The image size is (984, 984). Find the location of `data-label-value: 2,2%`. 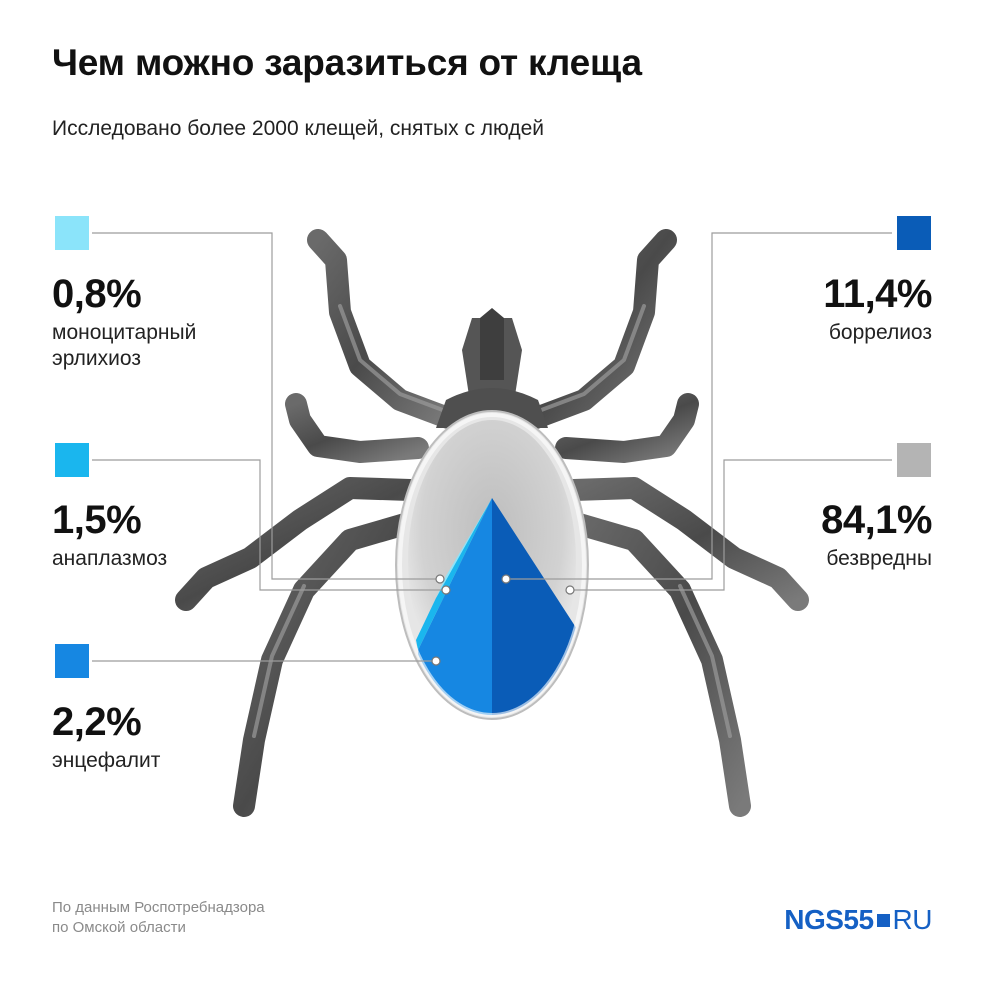

data-label-value: 2,2% is located at coordinates (97, 722).